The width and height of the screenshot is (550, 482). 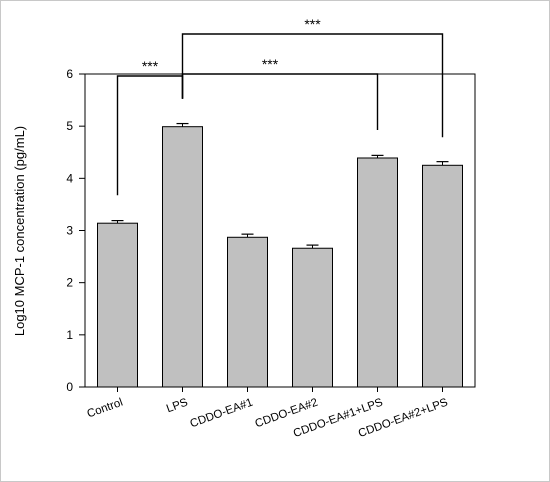 What do you see at coordinates (69, 178) in the screenshot?
I see `y-tick-label: 4` at bounding box center [69, 178].